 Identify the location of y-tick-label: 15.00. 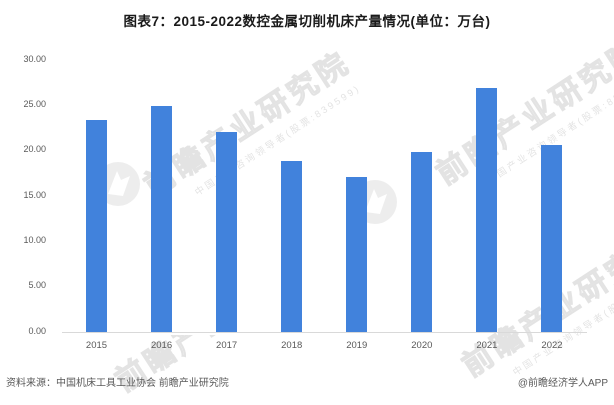
(34, 194).